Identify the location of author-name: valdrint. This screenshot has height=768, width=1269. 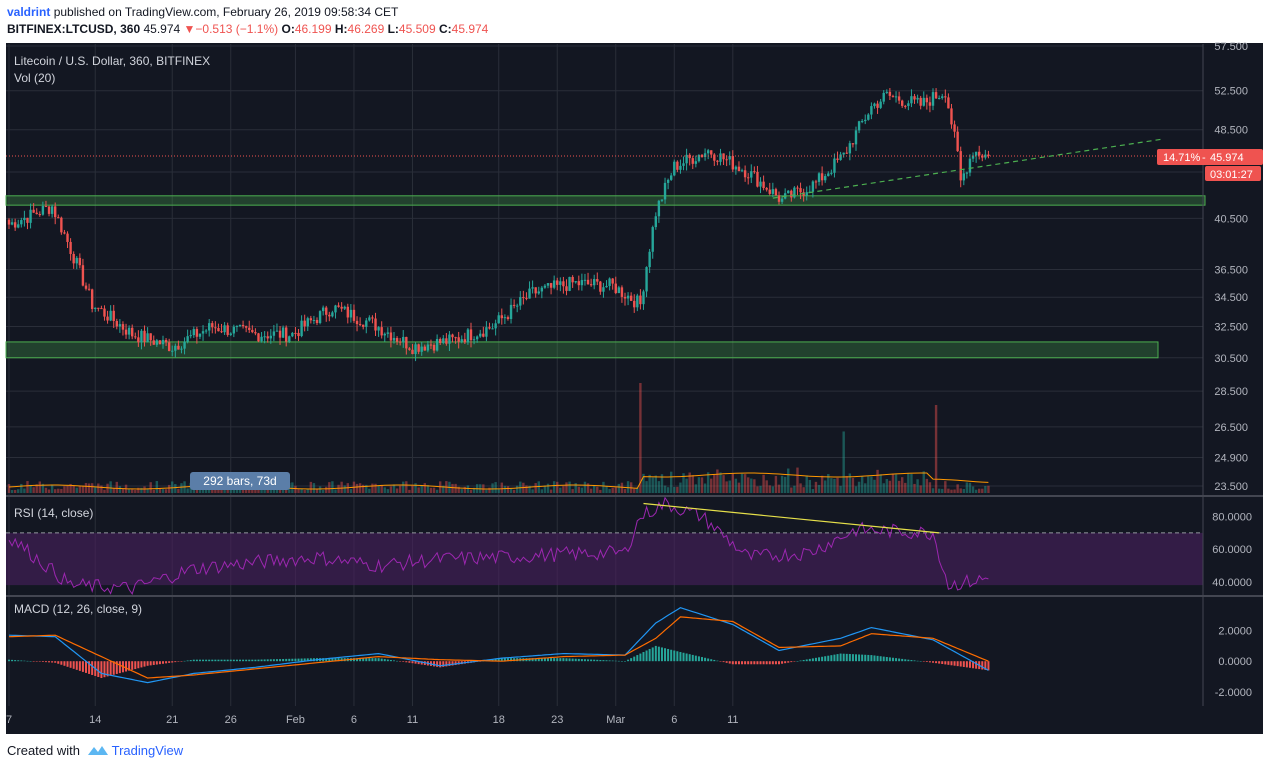
(29, 12).